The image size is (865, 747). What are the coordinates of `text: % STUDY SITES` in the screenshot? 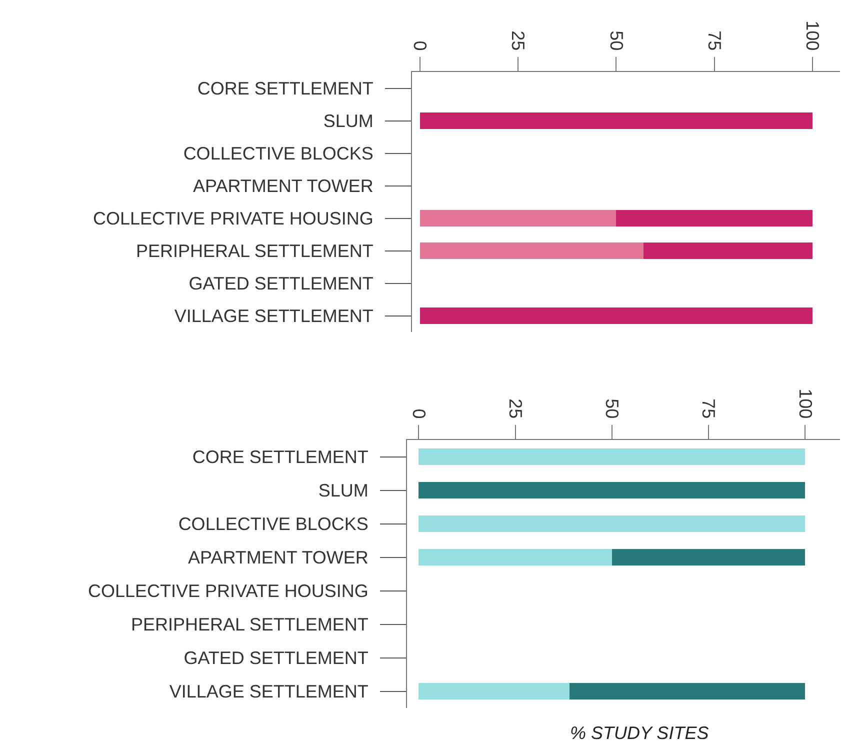 It's located at (639, 733).